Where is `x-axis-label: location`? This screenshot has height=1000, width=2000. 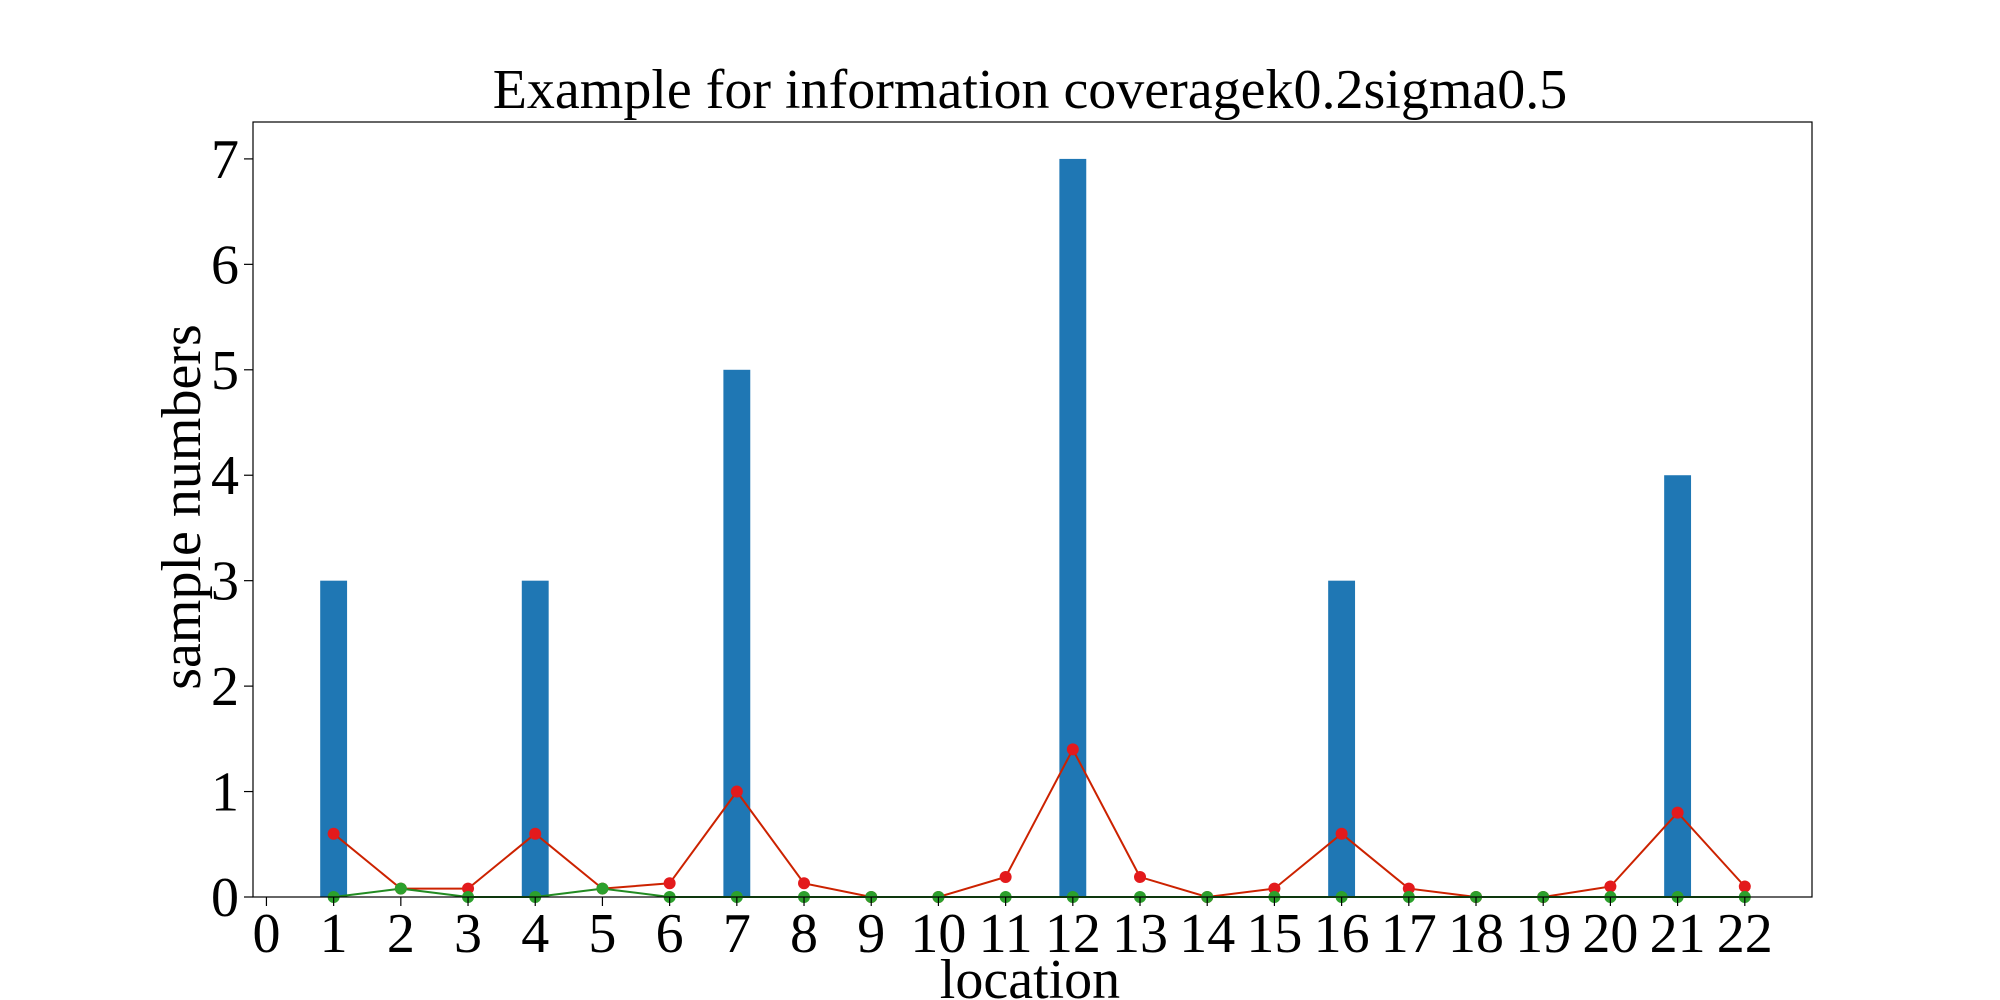 x-axis-label: location is located at coordinates (1030, 974).